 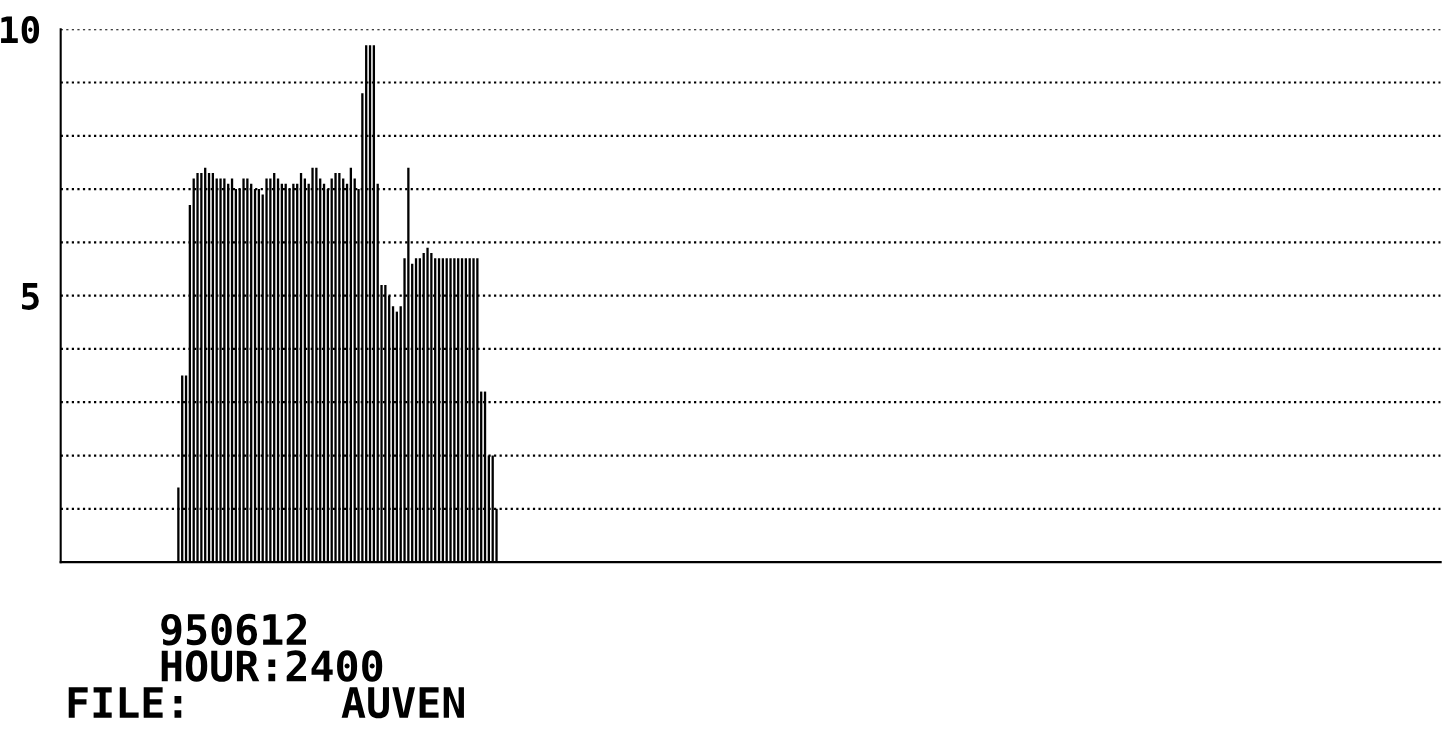 What do you see at coordinates (272, 666) in the screenshot?
I see `text: HOUR:2400` at bounding box center [272, 666].